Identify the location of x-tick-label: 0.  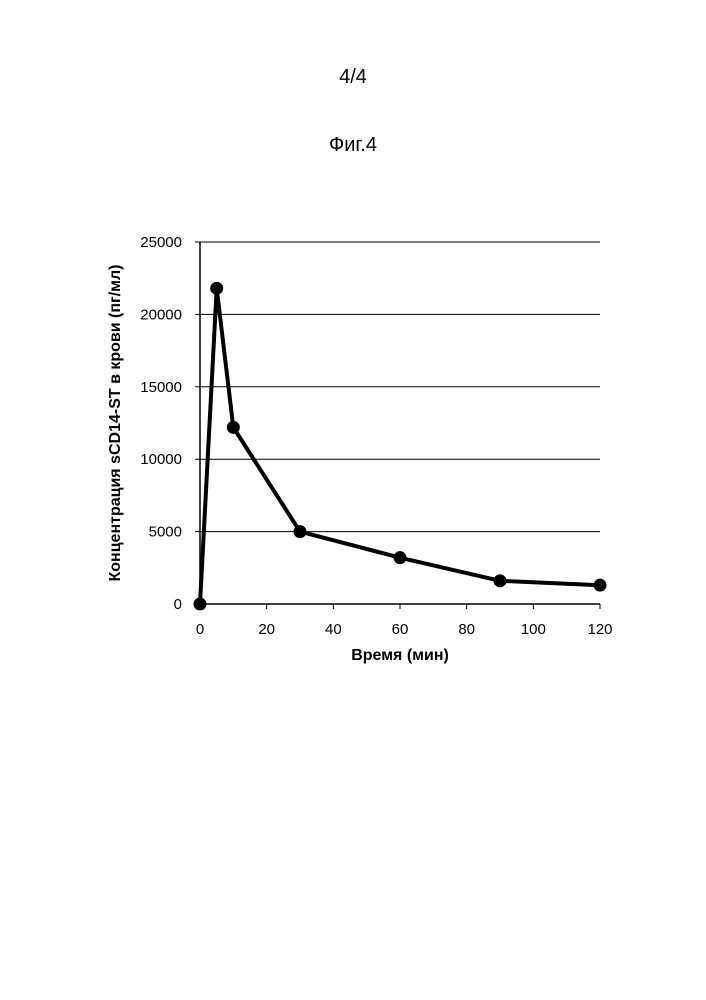
(200, 629).